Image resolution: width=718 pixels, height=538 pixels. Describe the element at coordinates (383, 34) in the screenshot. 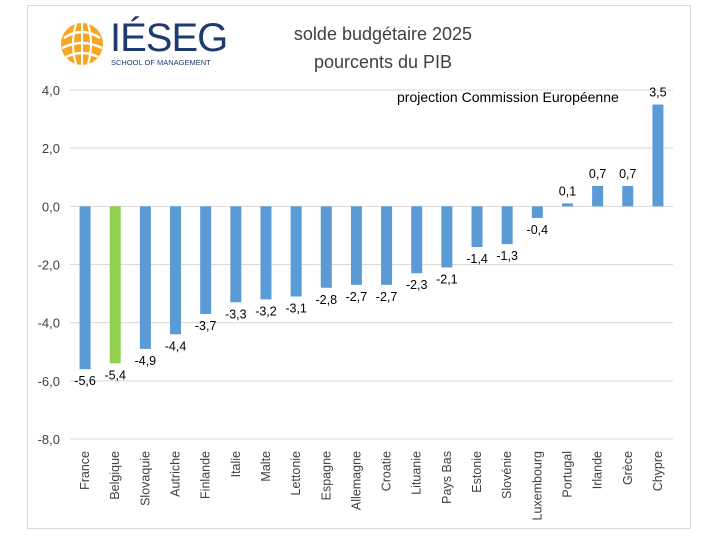

I see `chart-title: solde budgétaire 2025` at that location.